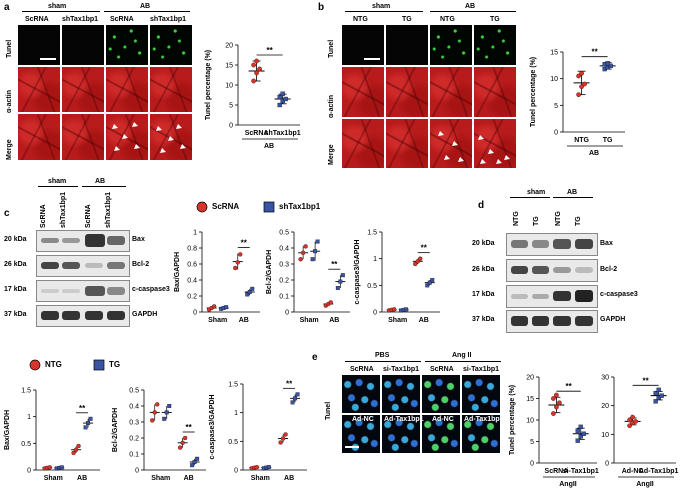  What do you see at coordinates (177, 272) in the screenshot?
I see `y-axis-label: Bax/GAPDH` at bounding box center [177, 272].